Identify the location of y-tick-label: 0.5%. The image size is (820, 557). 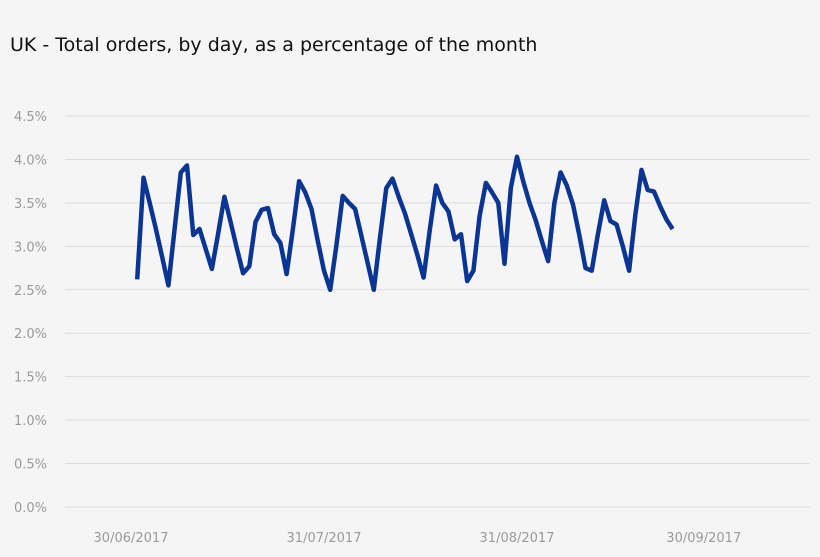
(30, 465).